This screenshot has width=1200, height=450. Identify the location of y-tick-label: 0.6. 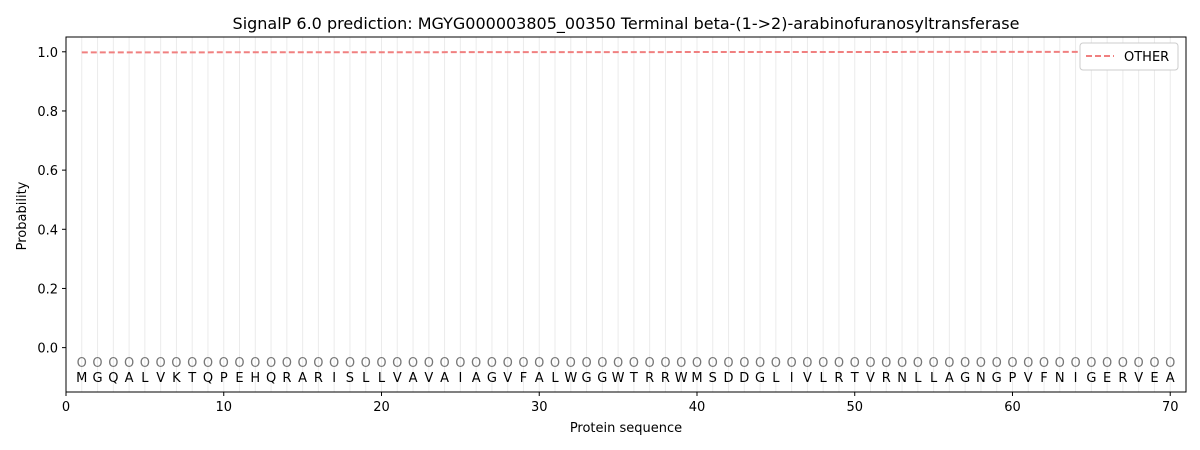
(47, 171).